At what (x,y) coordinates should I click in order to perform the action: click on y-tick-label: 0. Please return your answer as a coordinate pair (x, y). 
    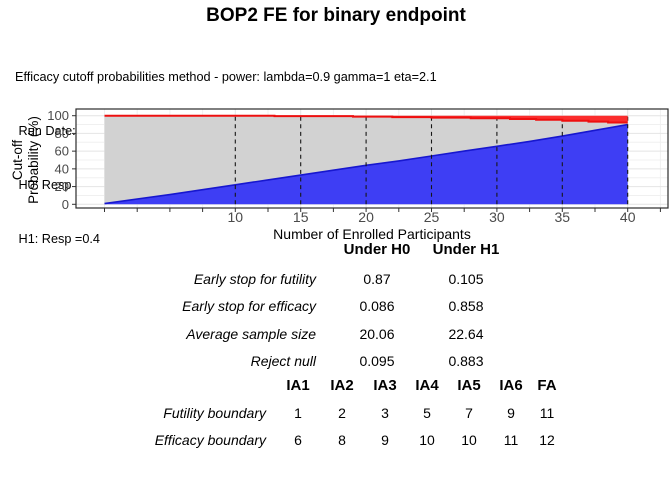
    Looking at the image, I should click on (65, 204).